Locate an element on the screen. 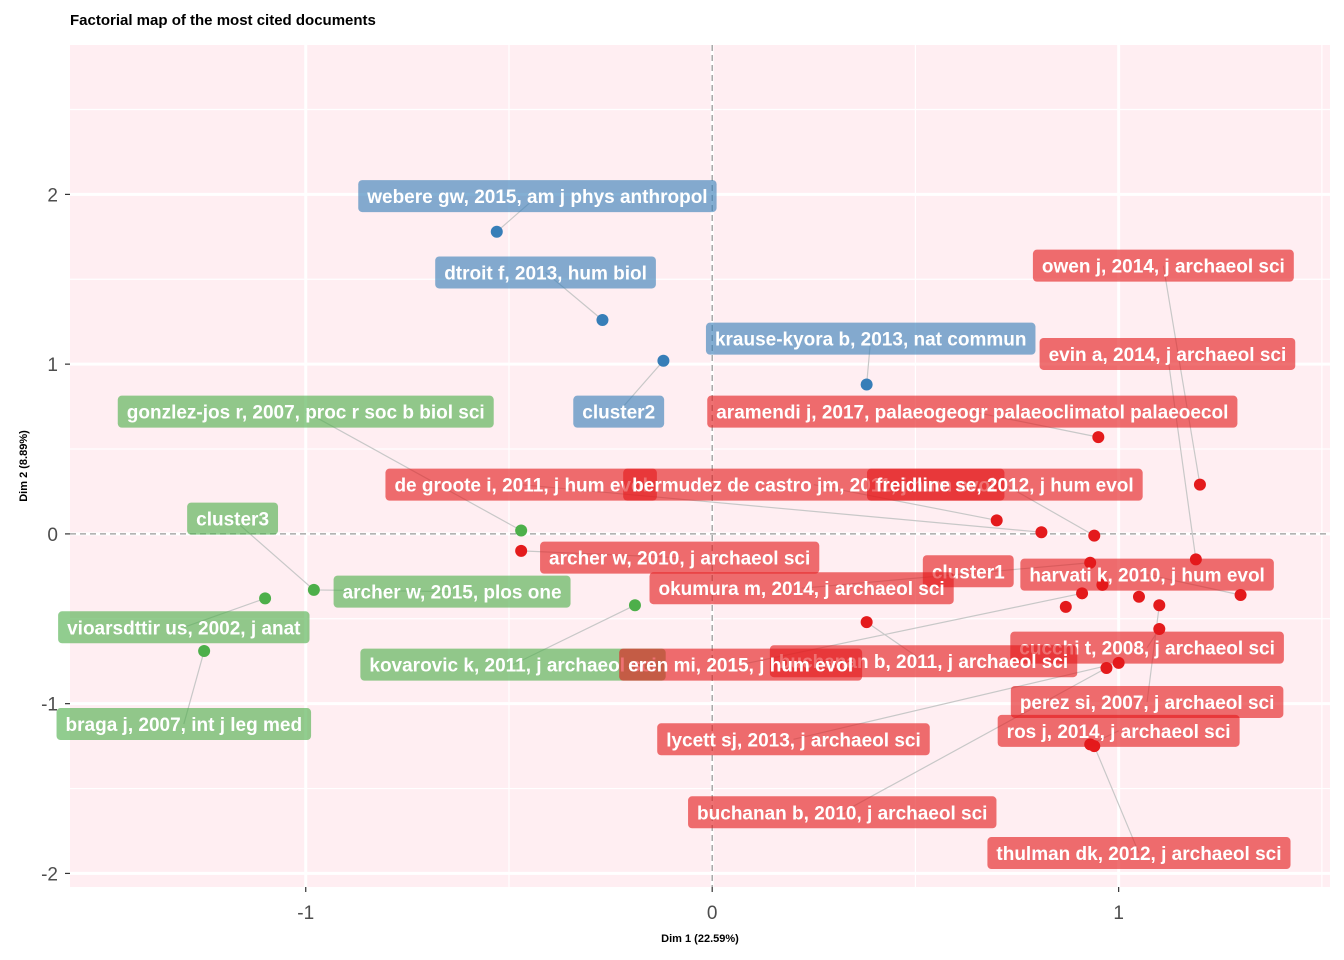  point-label: braga j, 2007, int j leg med is located at coordinates (184, 724).